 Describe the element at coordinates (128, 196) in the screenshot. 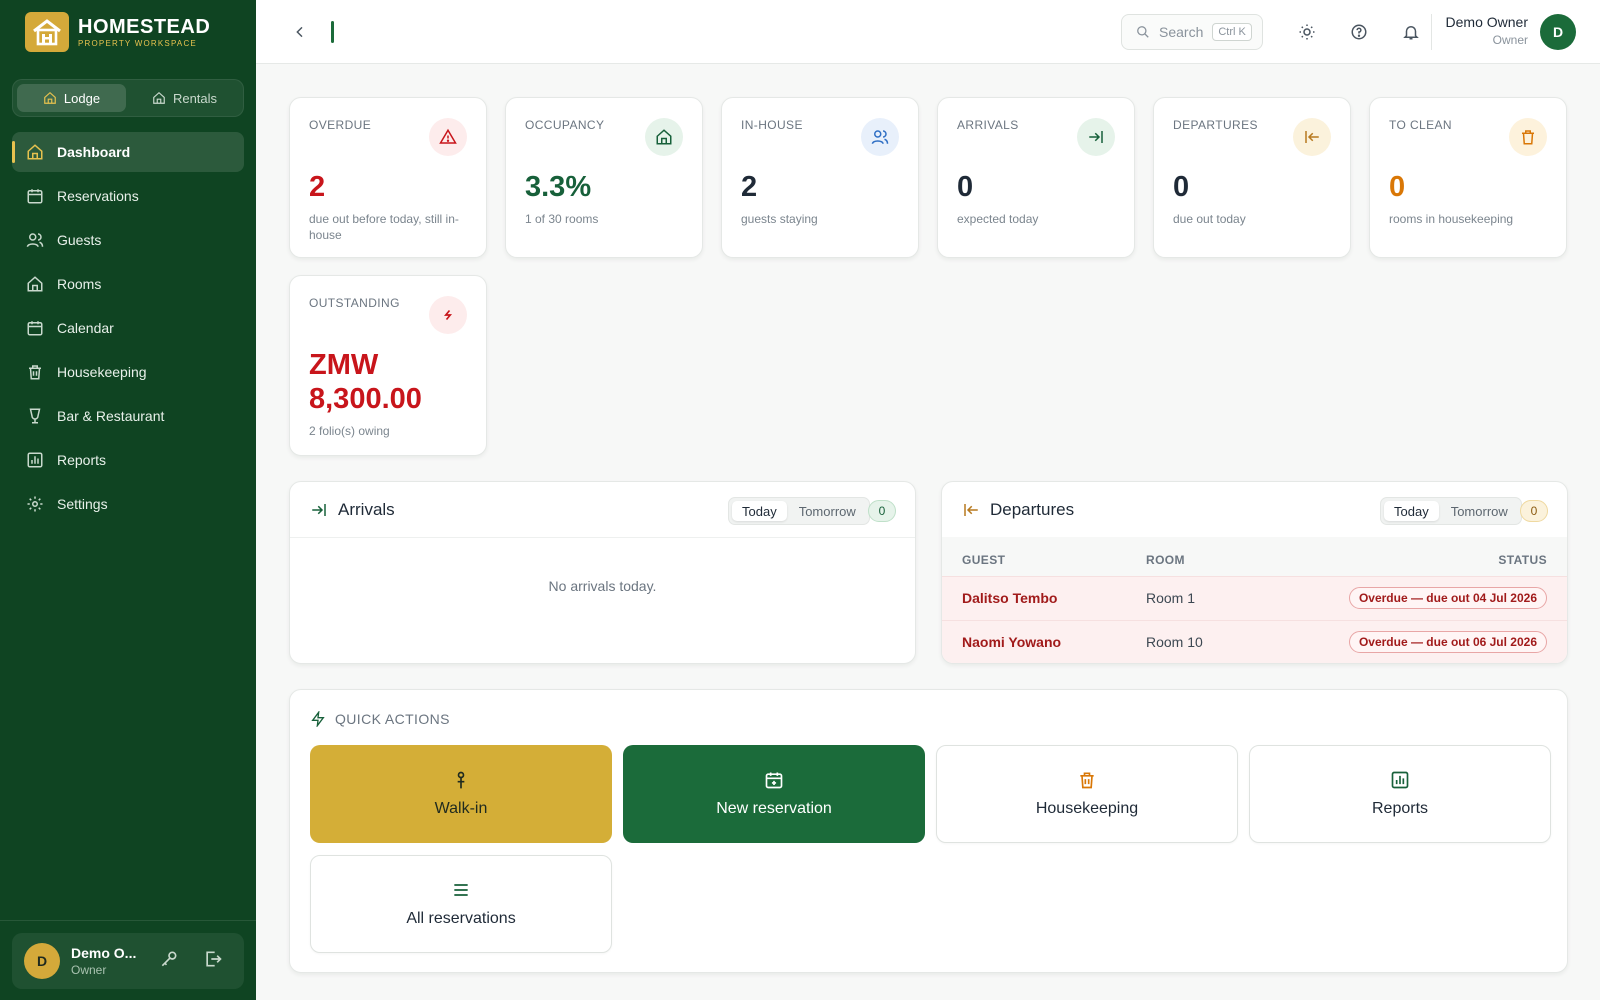

I see `sidebar-item-reservations: Reservations` at that location.